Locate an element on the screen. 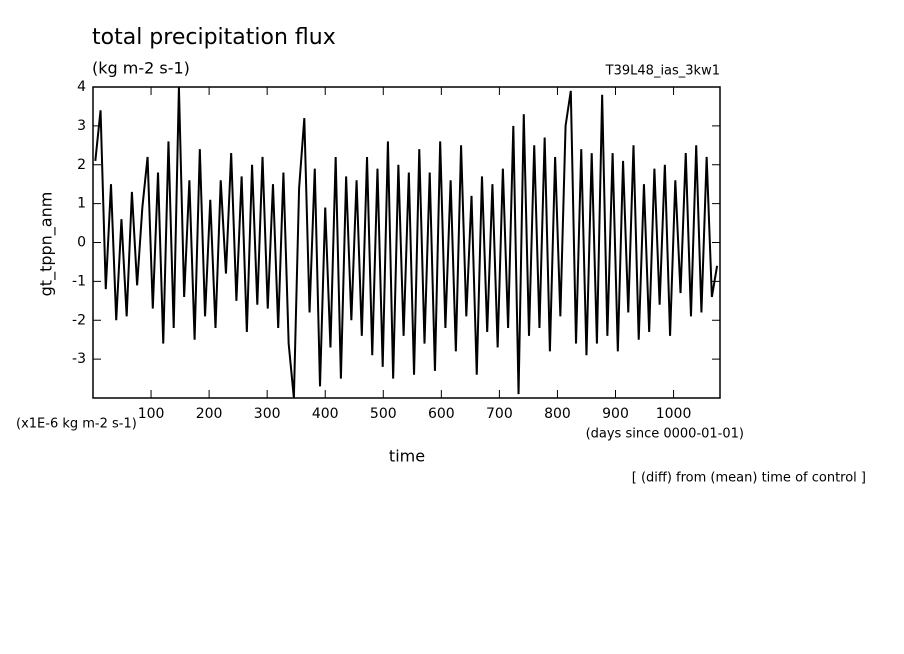  x-tick-label: 900 is located at coordinates (615, 414).